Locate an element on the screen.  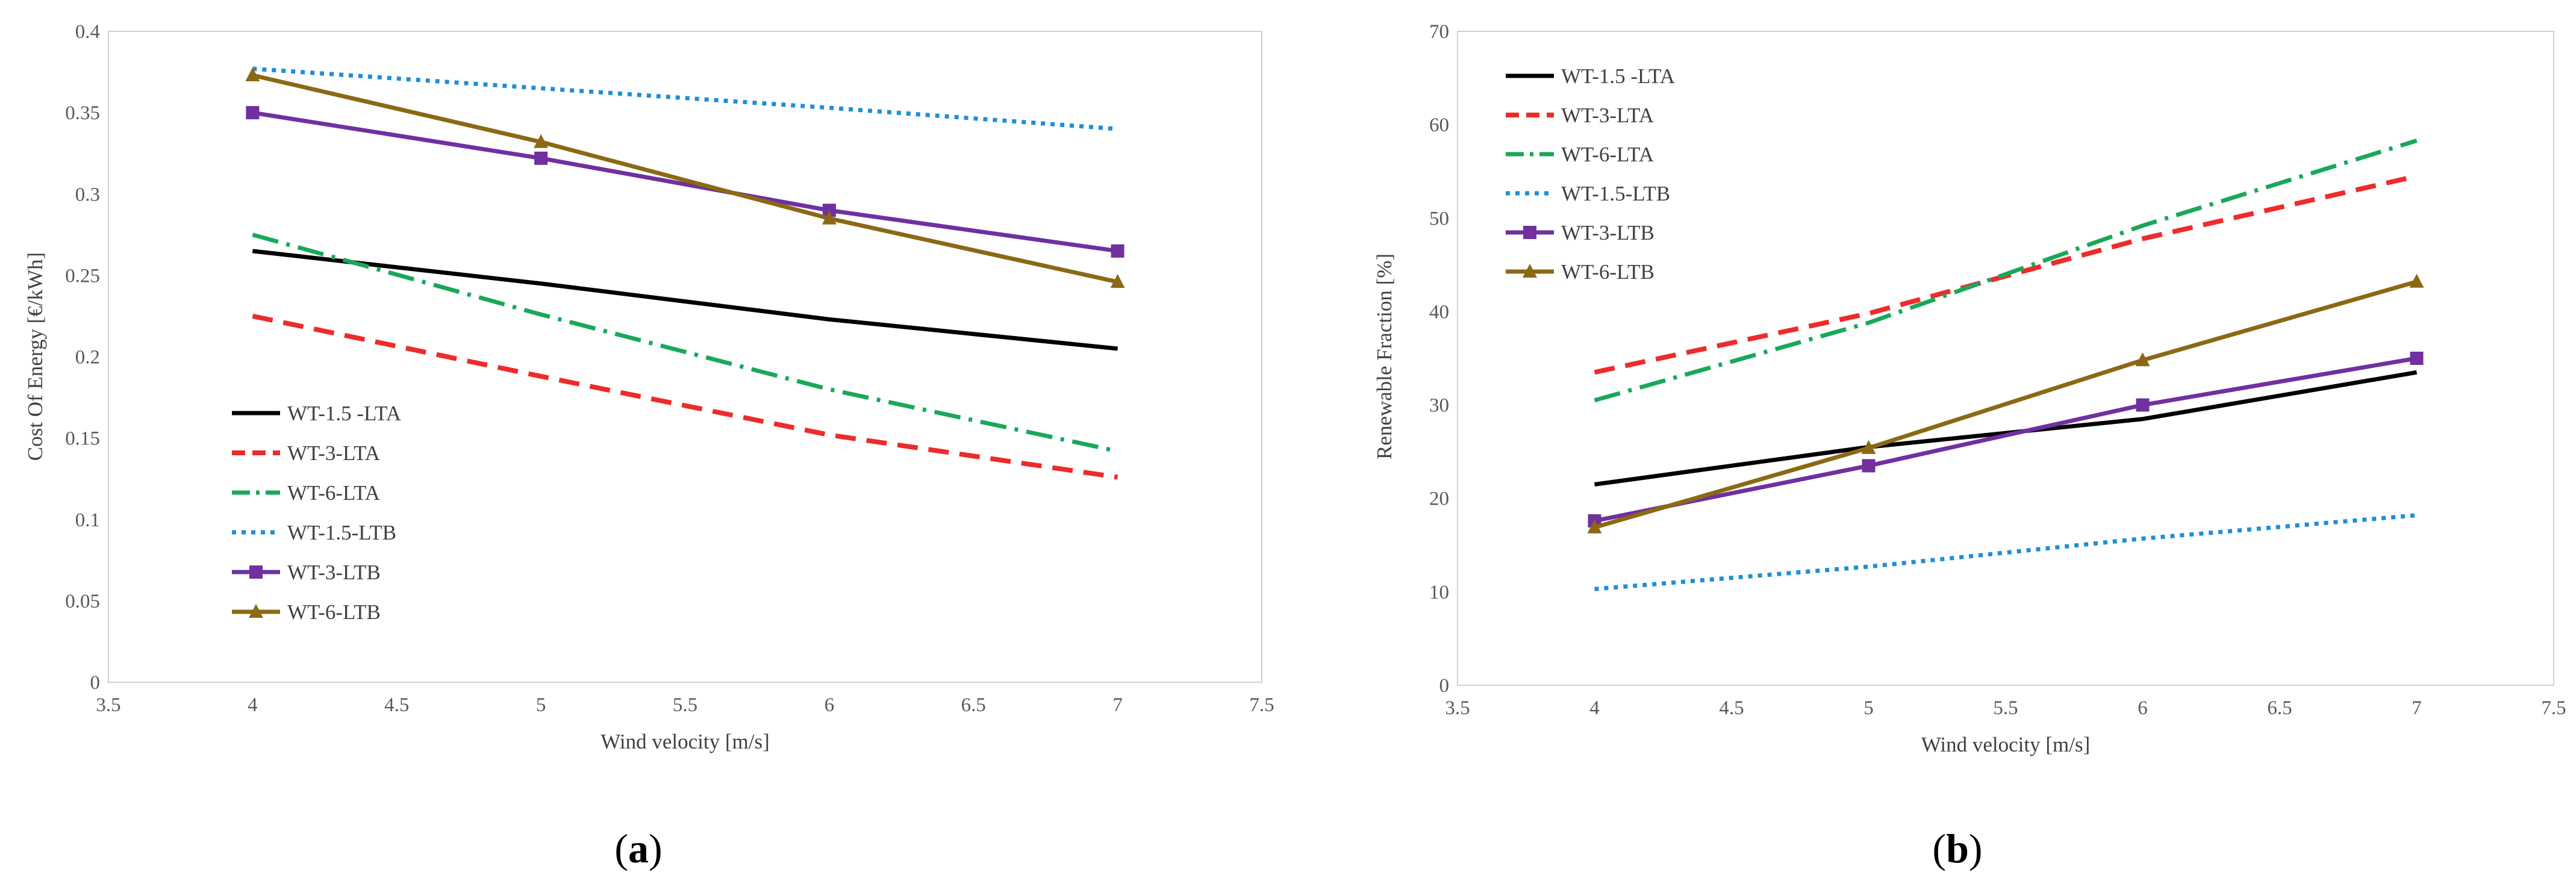
panel-label: b is located at coordinates (1957, 848).